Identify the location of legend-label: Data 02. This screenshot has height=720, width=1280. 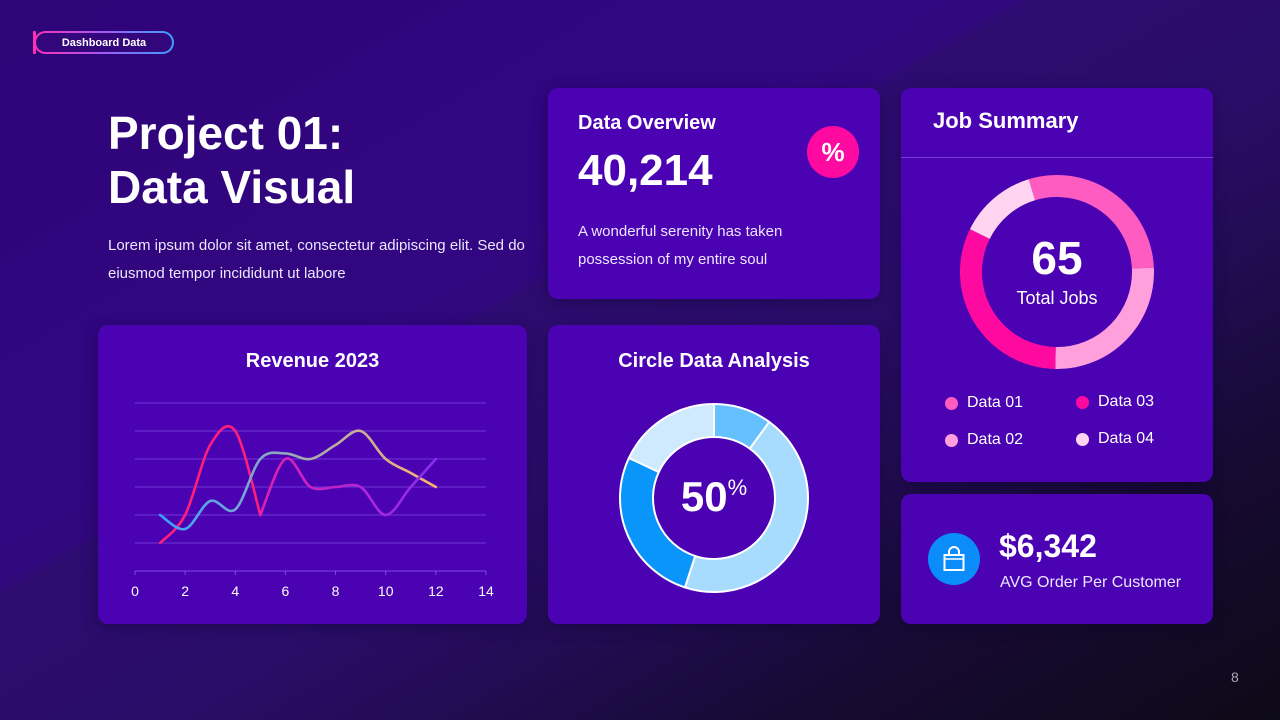
(995, 439).